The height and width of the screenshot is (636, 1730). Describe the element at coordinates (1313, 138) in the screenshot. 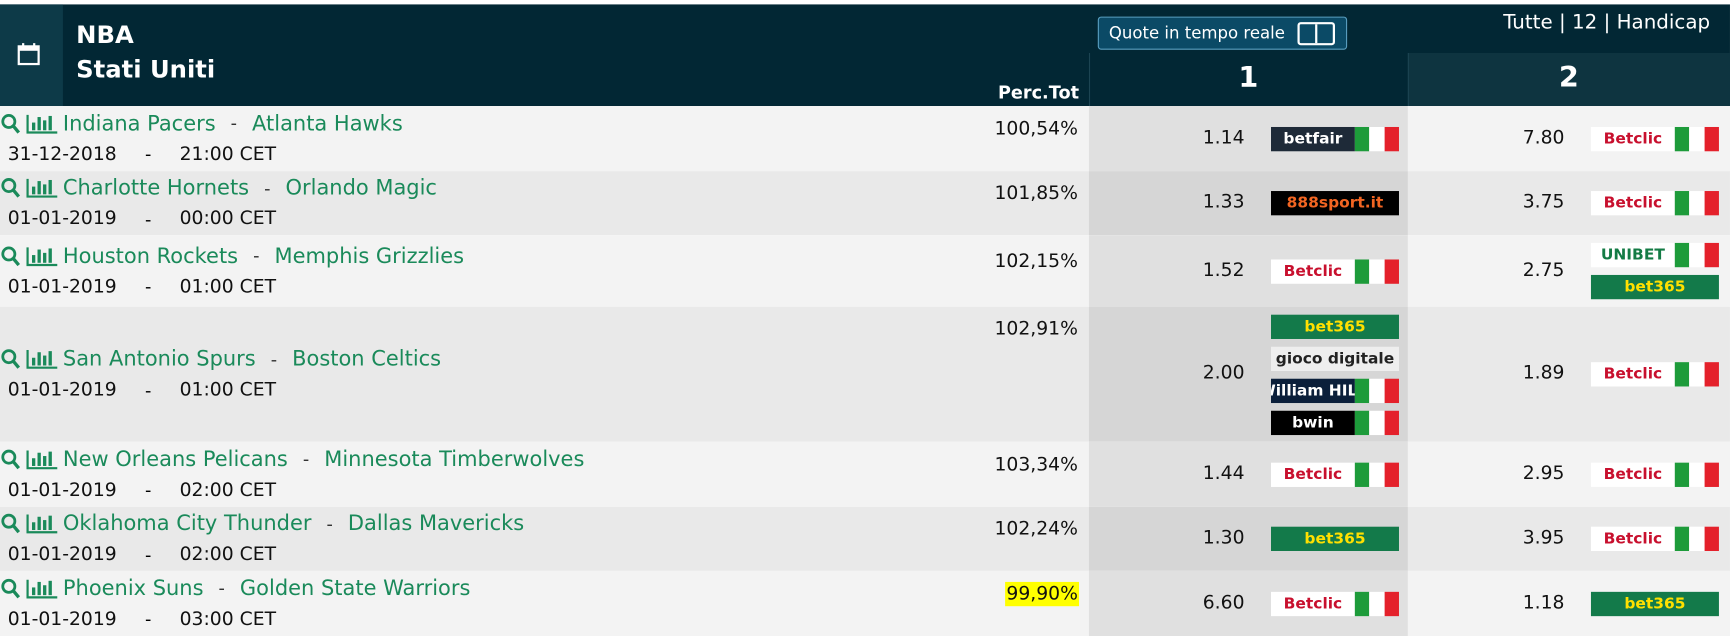

I see `bookmaker-name: betfair` at that location.